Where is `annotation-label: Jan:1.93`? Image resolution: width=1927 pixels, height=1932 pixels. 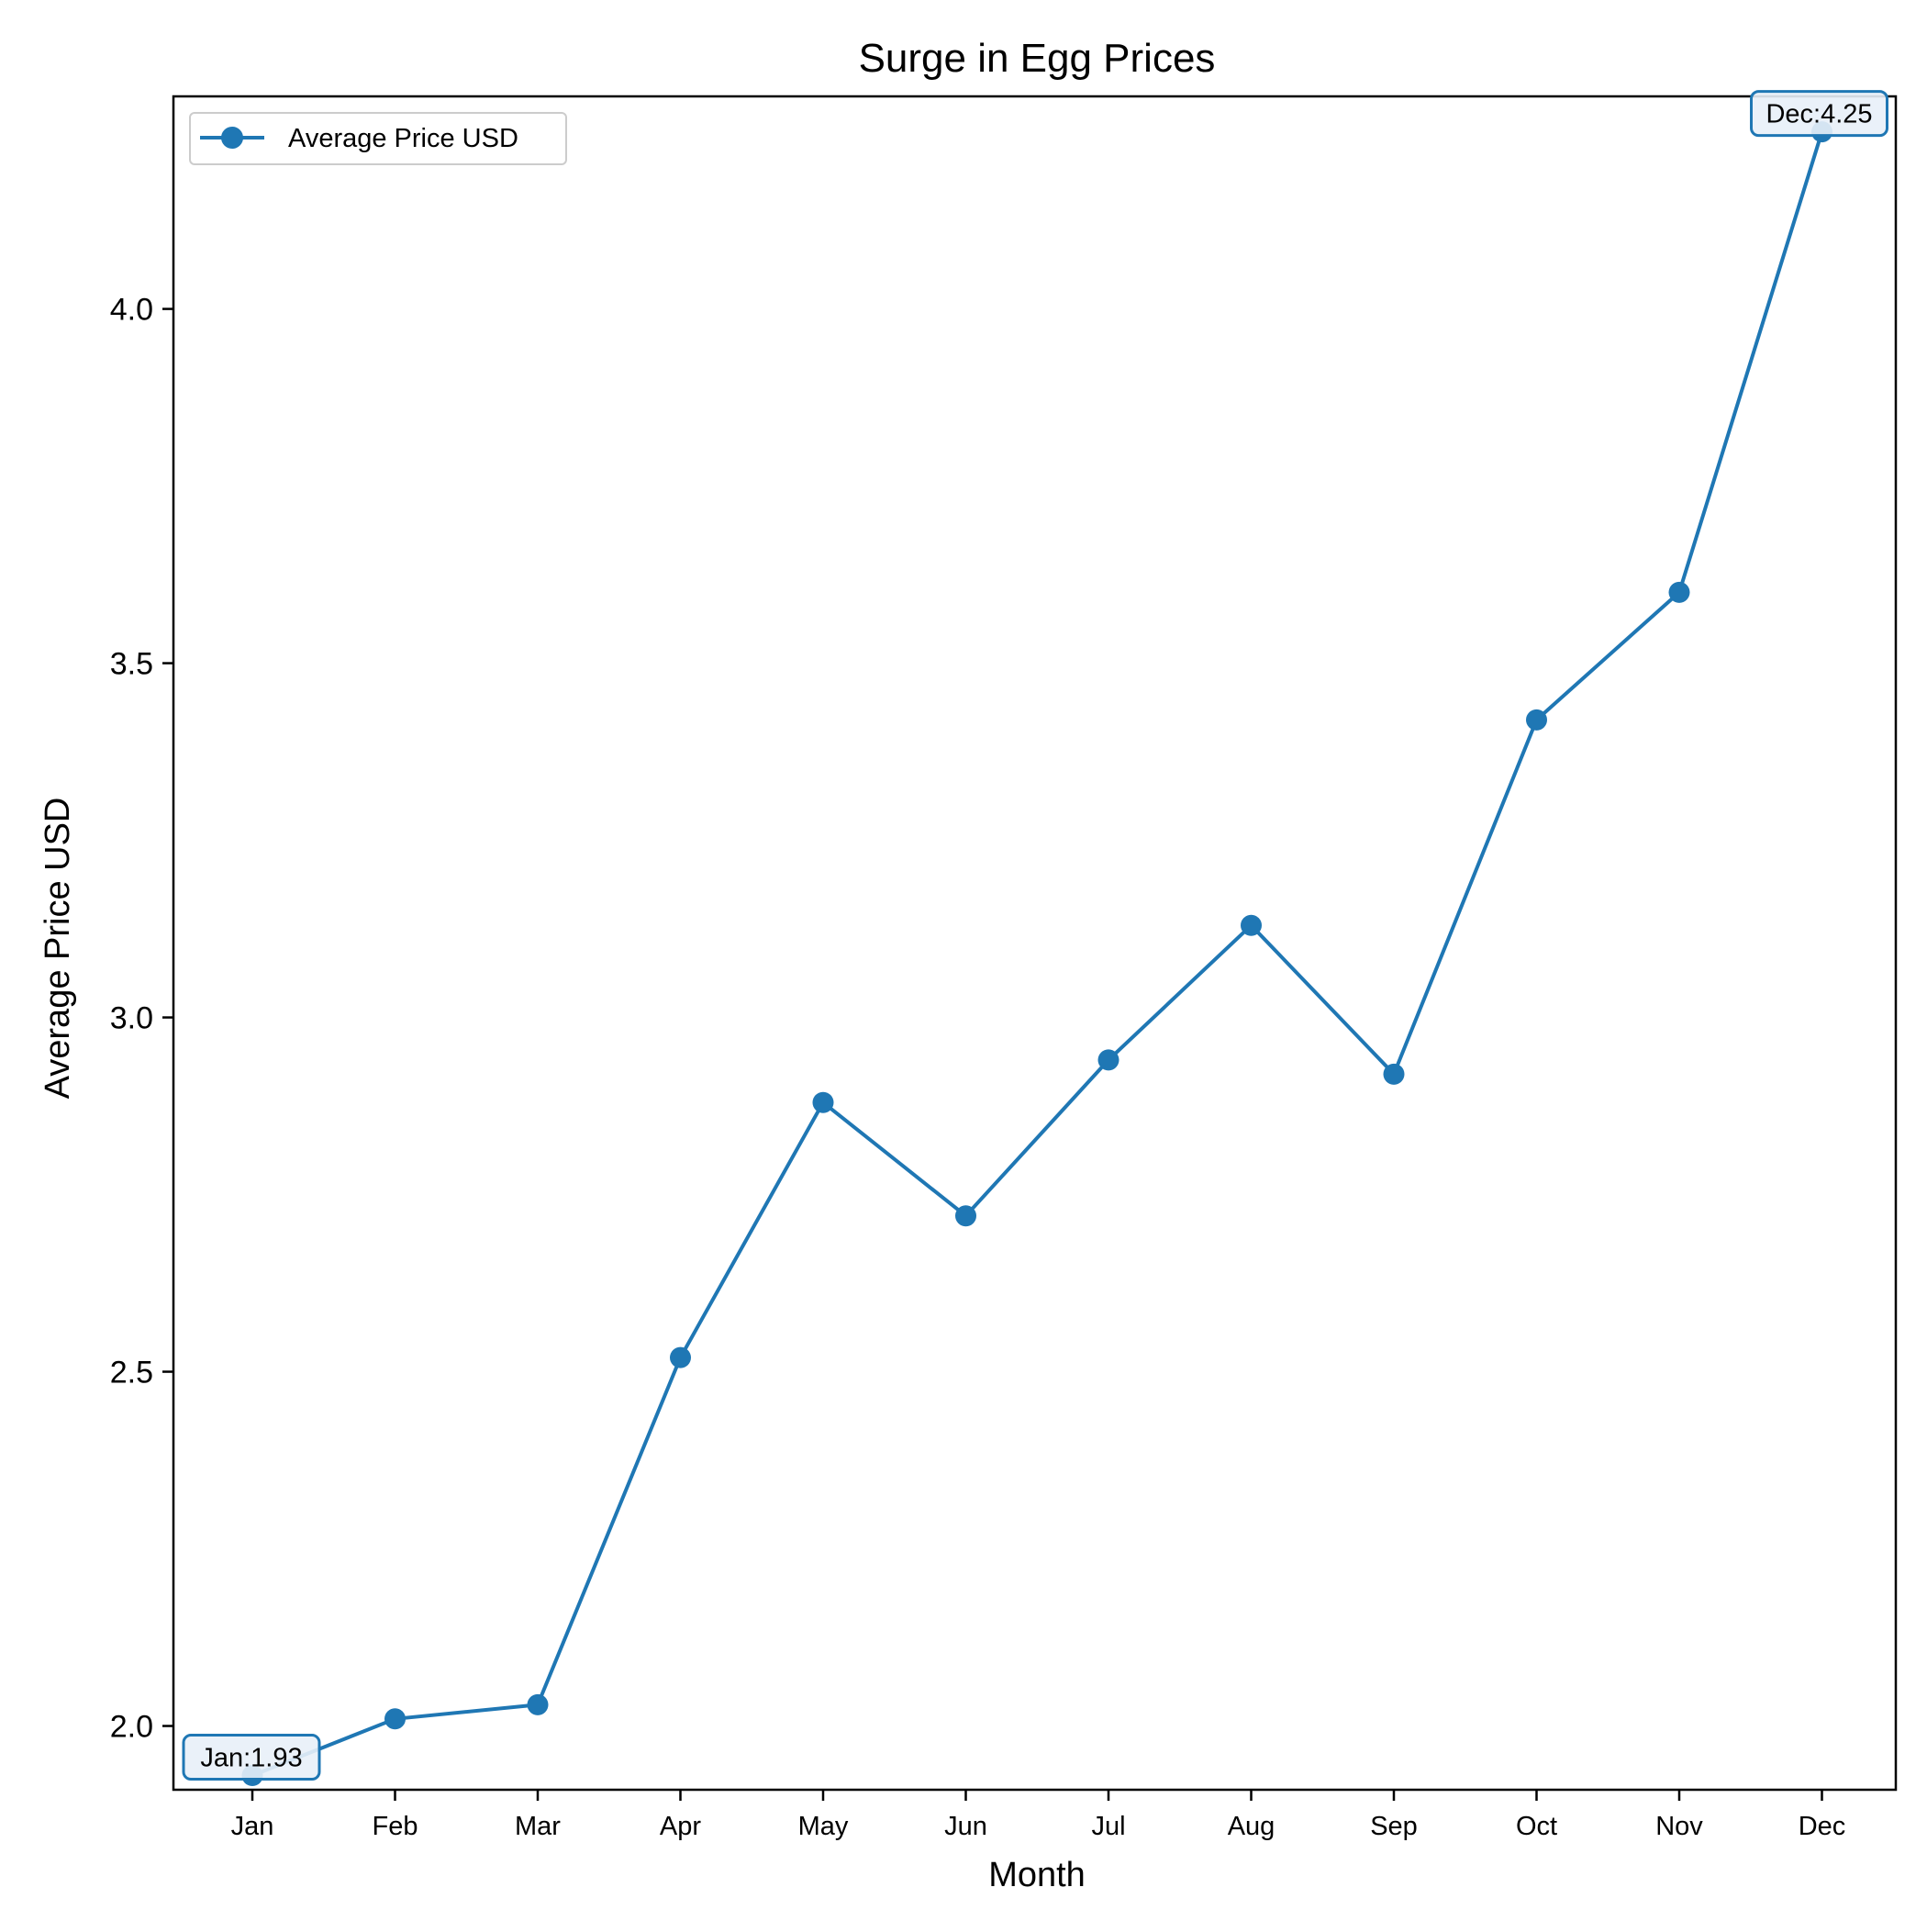
annotation-label: Jan:1.93 is located at coordinates (251, 1758).